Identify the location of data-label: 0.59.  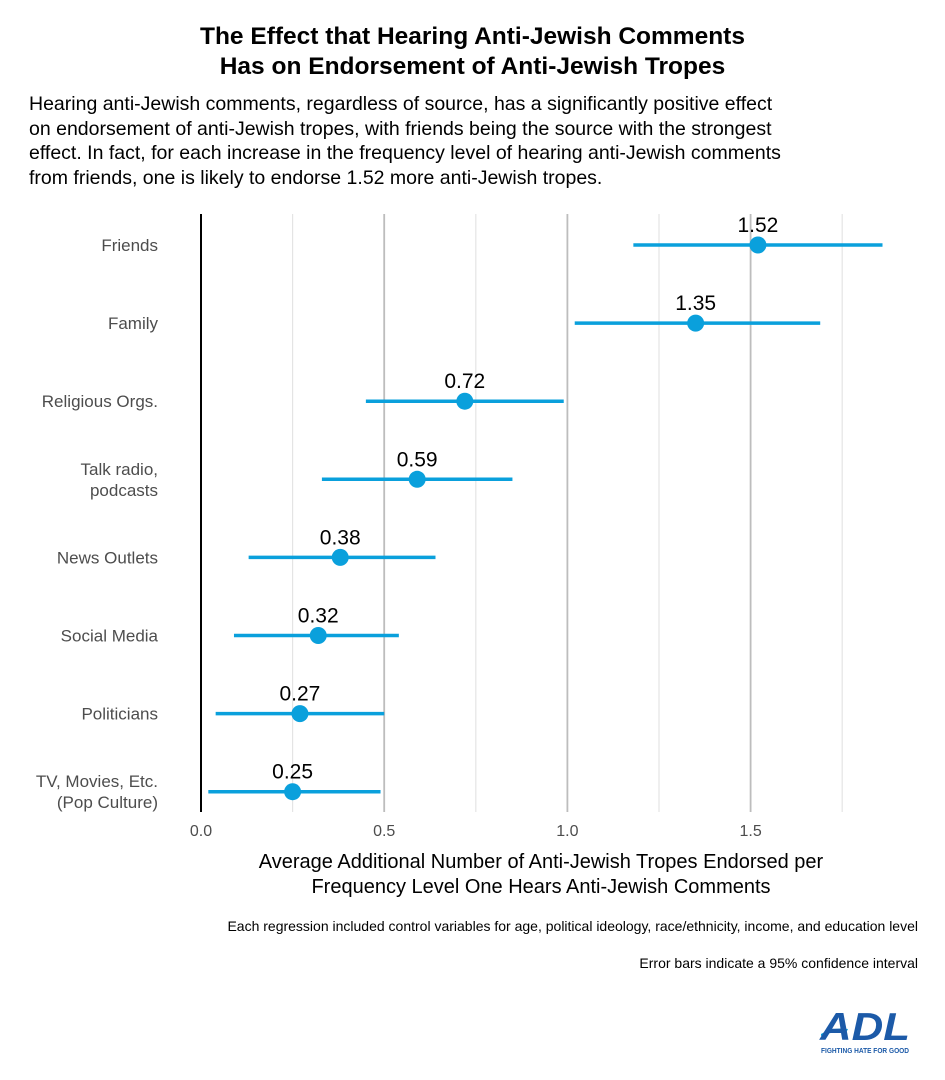
(417, 459).